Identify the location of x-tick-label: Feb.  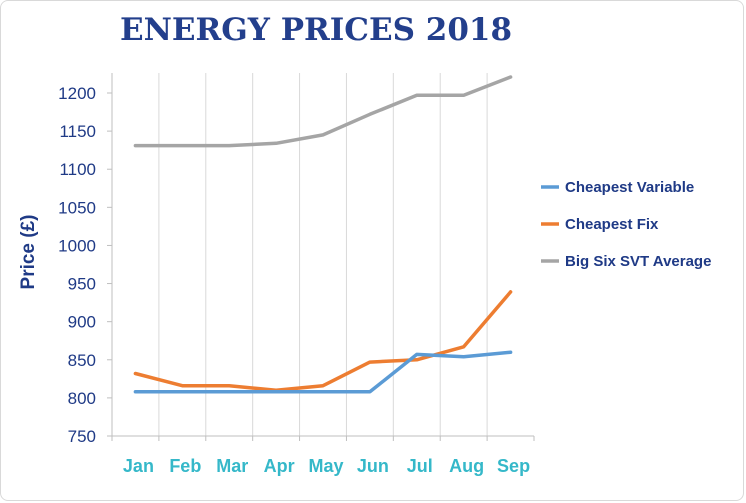
(185, 466).